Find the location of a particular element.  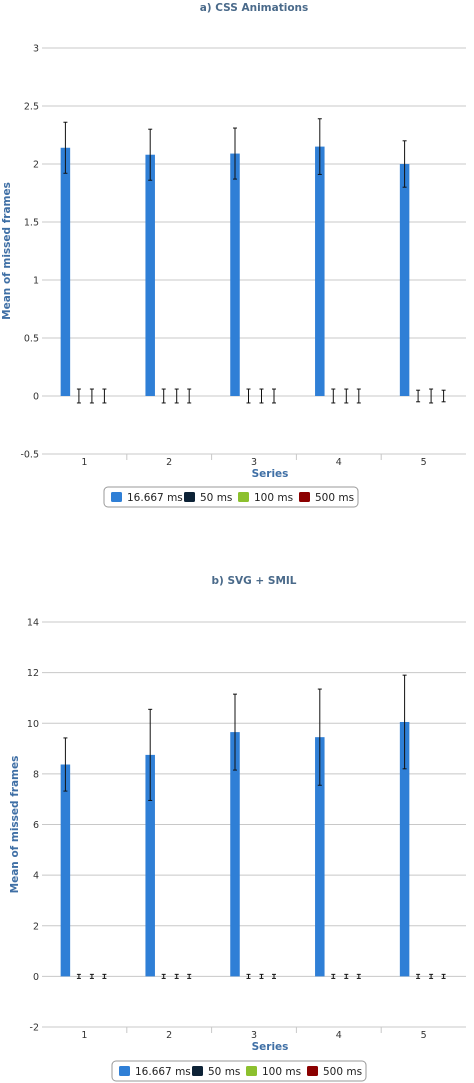

y-tick-label: 10 is located at coordinates (33, 724).